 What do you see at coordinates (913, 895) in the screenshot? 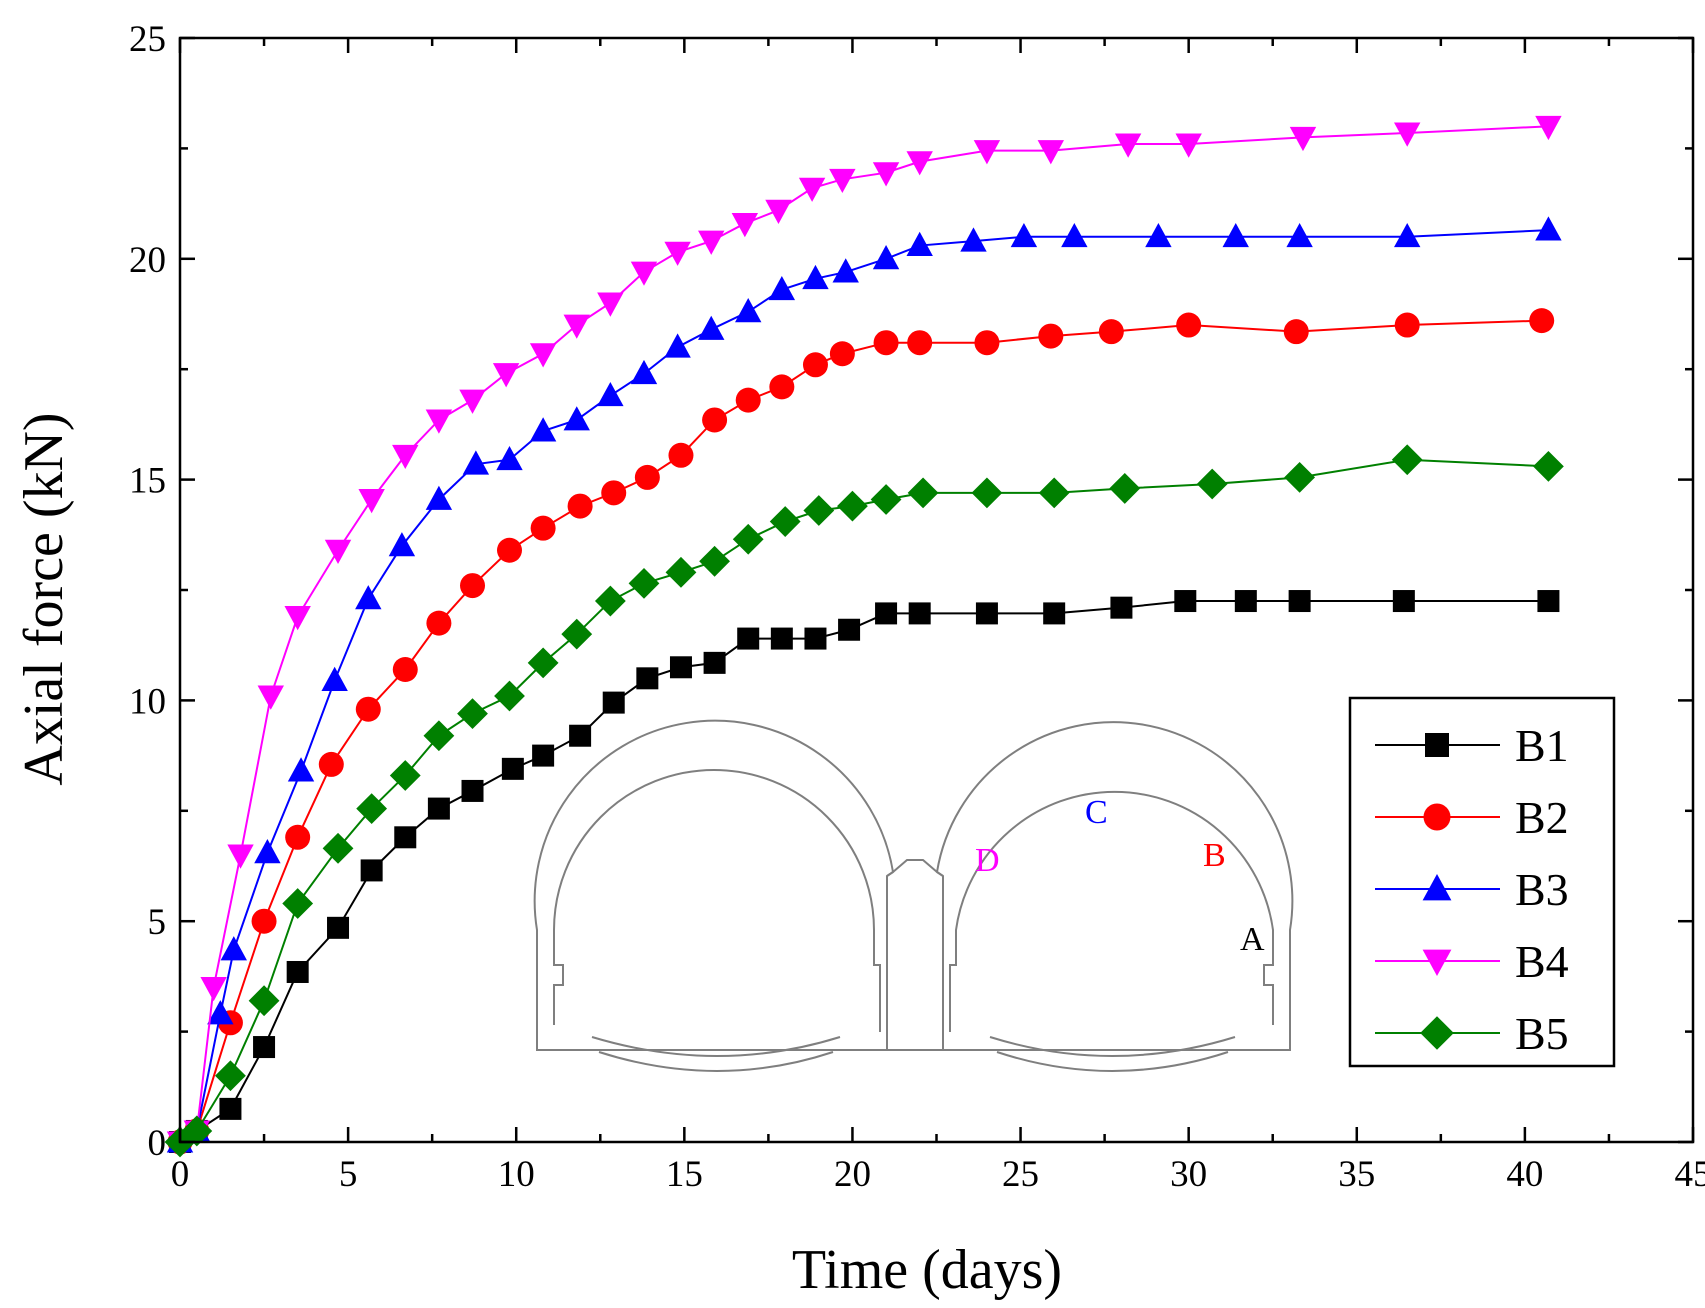
I see `twin-tunnel-diagram: A B C D` at bounding box center [913, 895].